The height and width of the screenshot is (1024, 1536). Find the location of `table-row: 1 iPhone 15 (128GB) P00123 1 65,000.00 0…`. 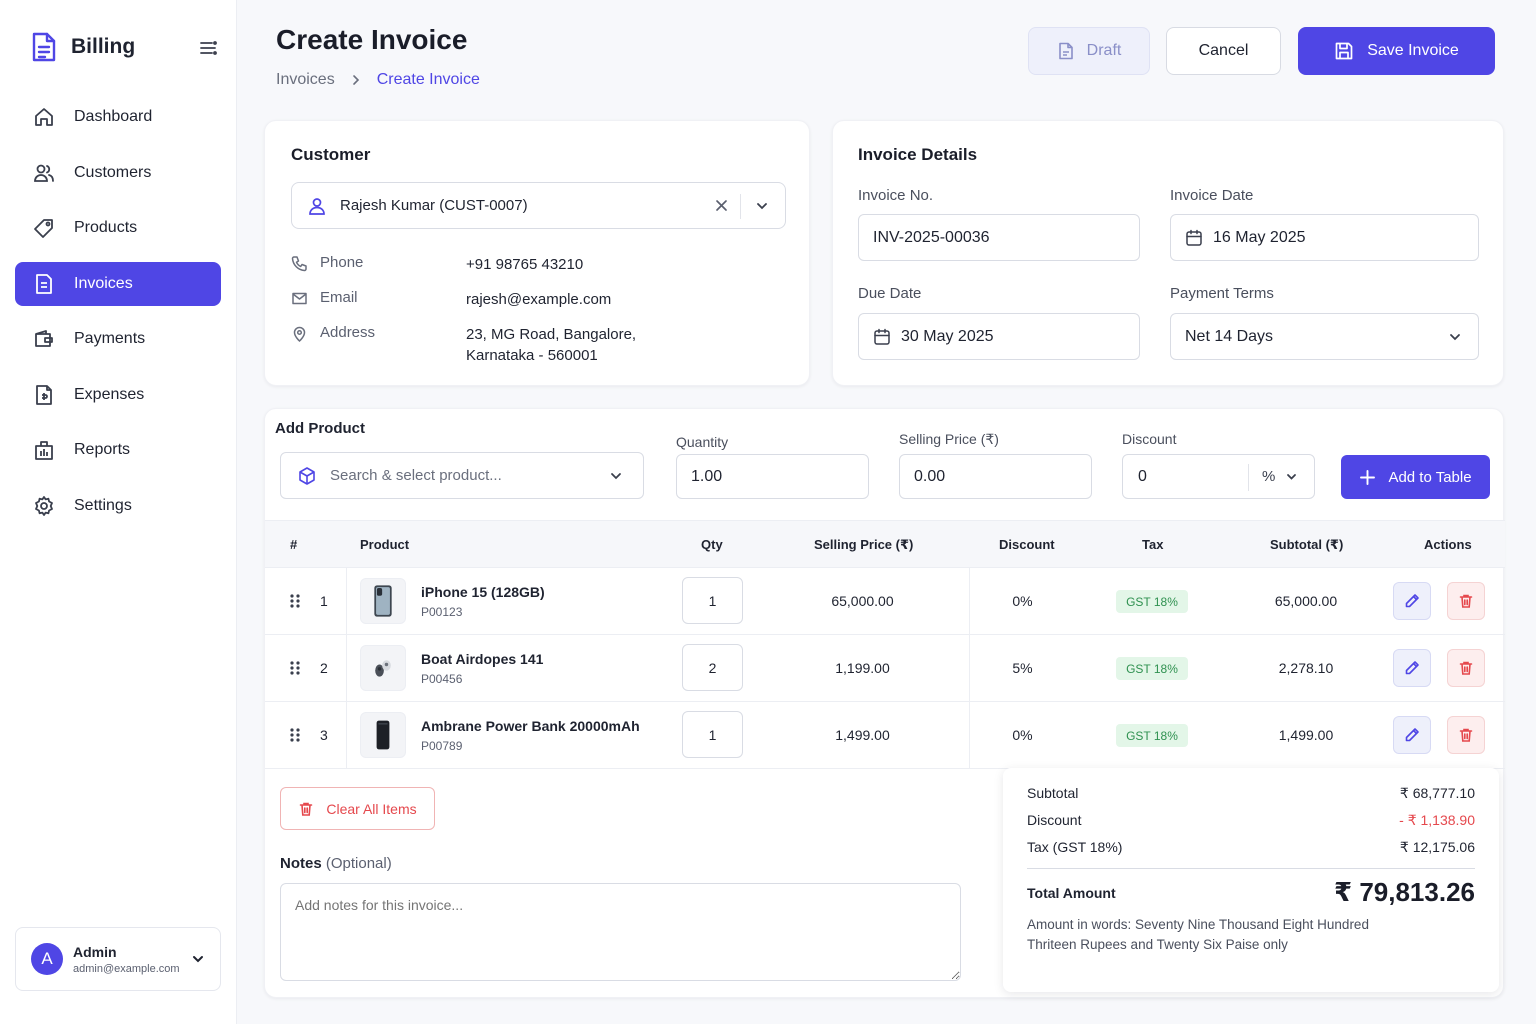

table-row: 1 iPhone 15 (128GB) P00123 1 65,000.00 0… is located at coordinates (885, 601).